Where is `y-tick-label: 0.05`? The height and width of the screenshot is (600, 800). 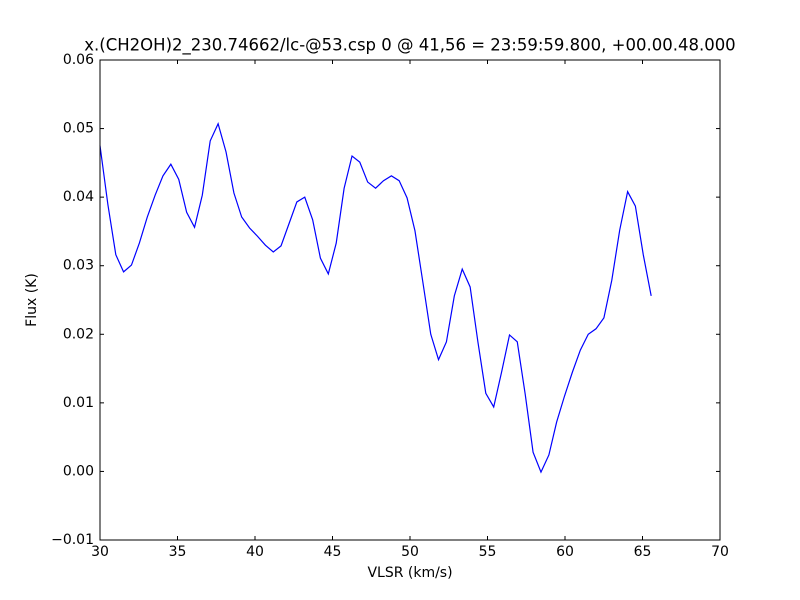
y-tick-label: 0.05 is located at coordinates (78, 129).